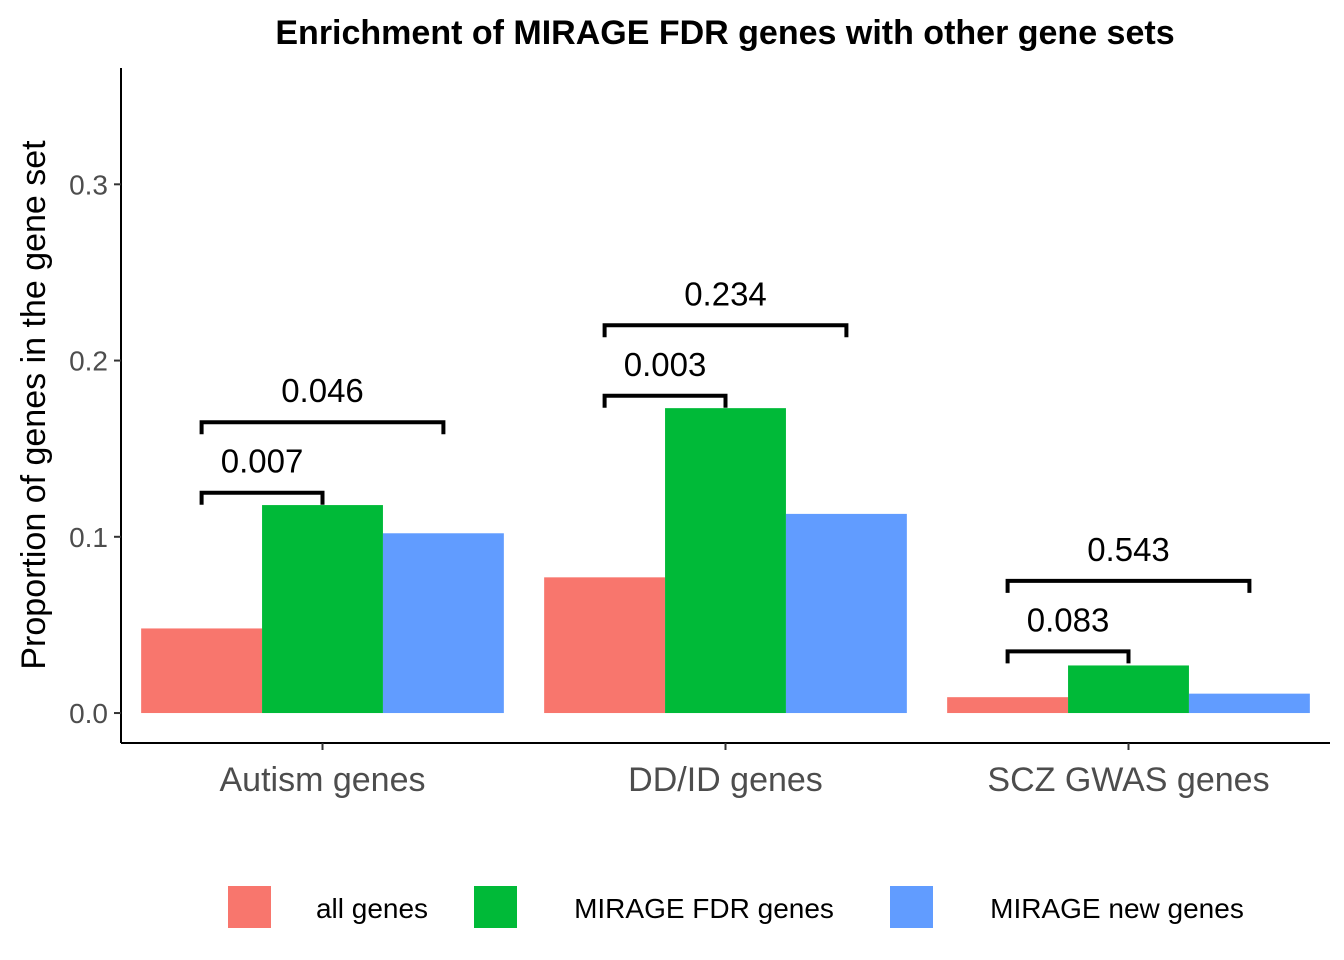 Image resolution: width=1344 pixels, height=960 pixels. What do you see at coordinates (262, 461) in the screenshot?
I see `comparison-label-1: 0.007` at bounding box center [262, 461].